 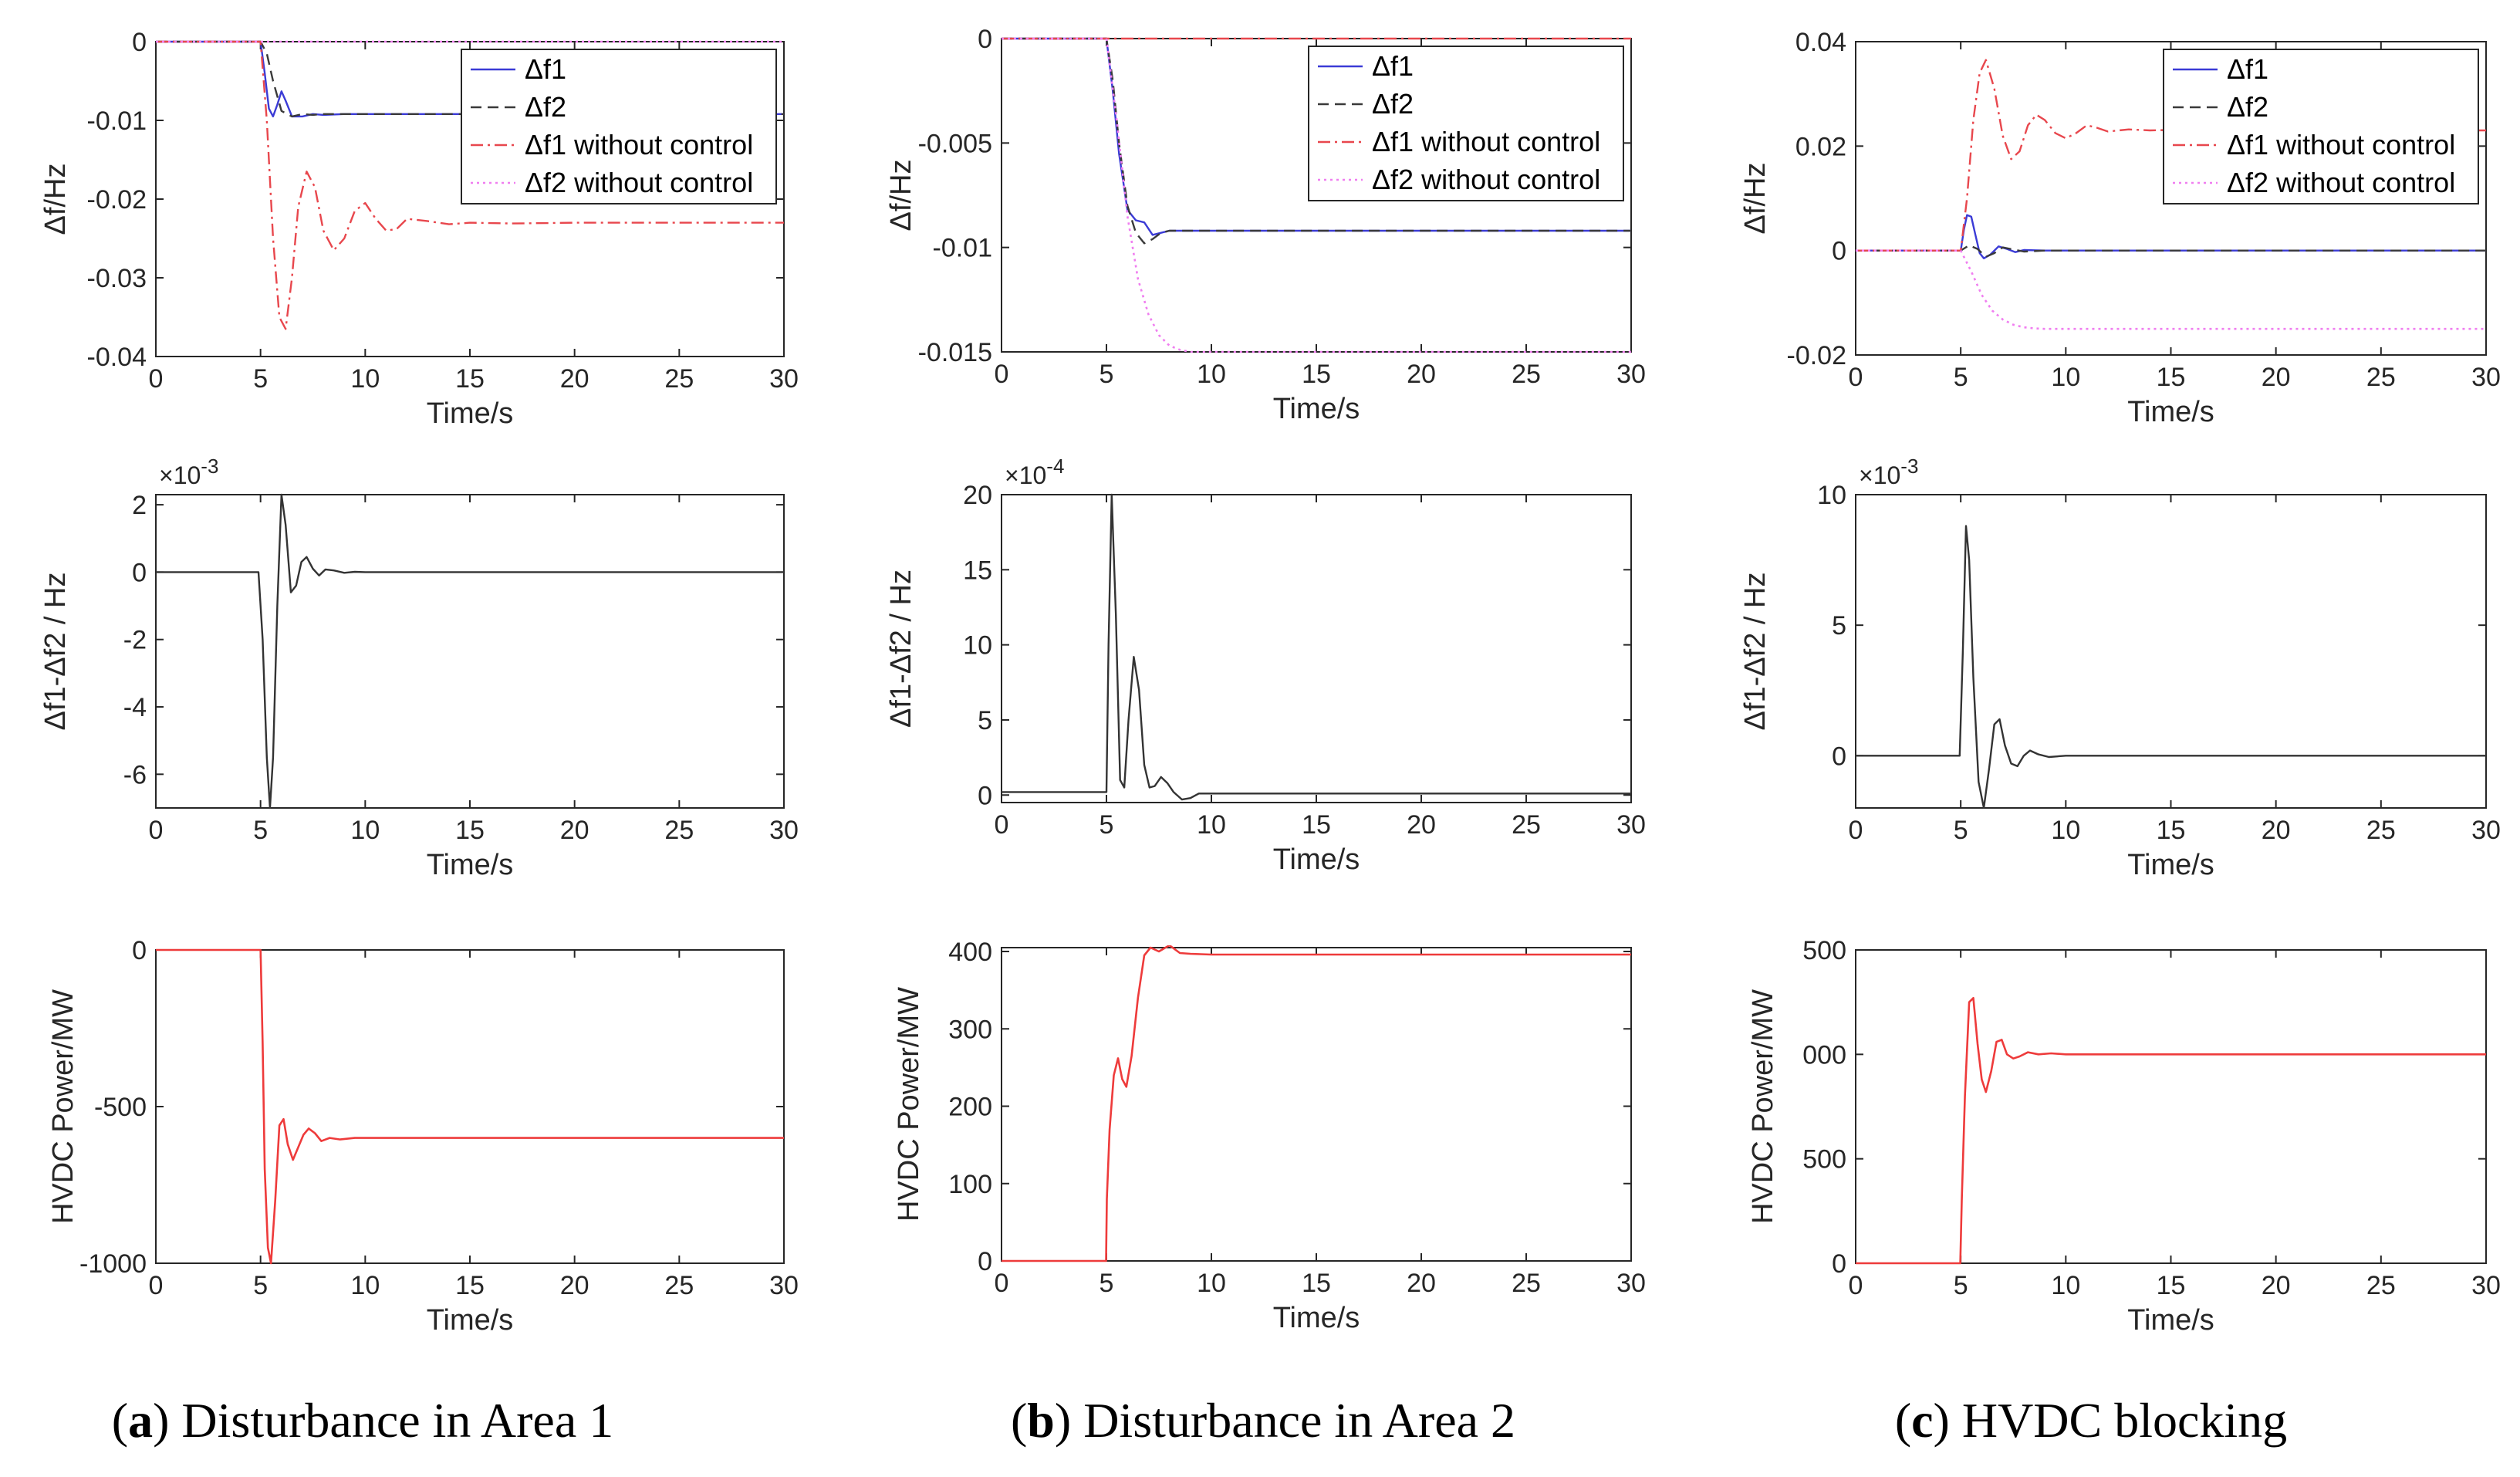 I want to click on axis-exponent: ×10⁻⁴, so click(x=1034, y=472).